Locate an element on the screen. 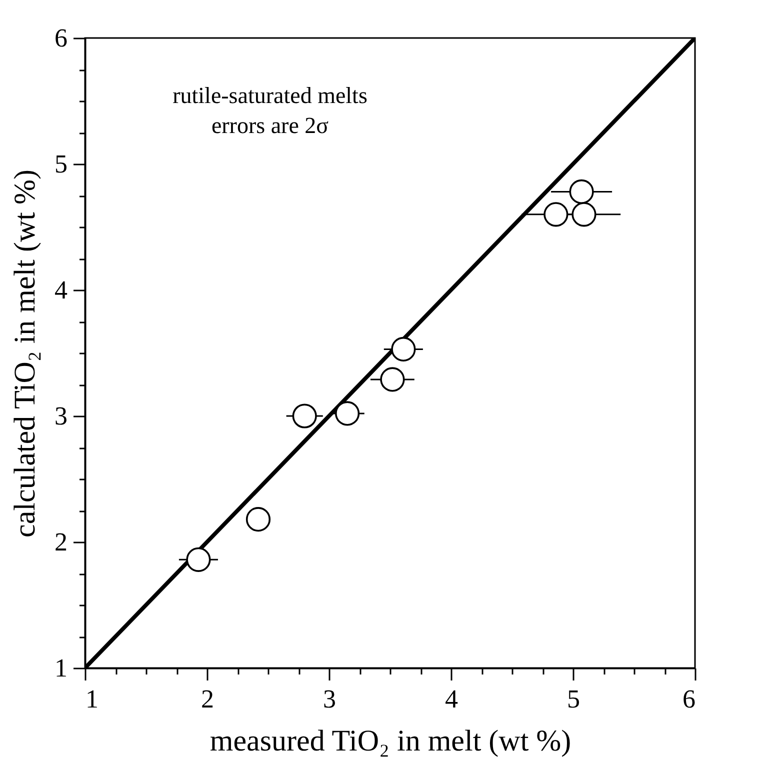 Image resolution: width=764 pixels, height=771 pixels. y-tick-label: 1 is located at coordinates (61, 668).